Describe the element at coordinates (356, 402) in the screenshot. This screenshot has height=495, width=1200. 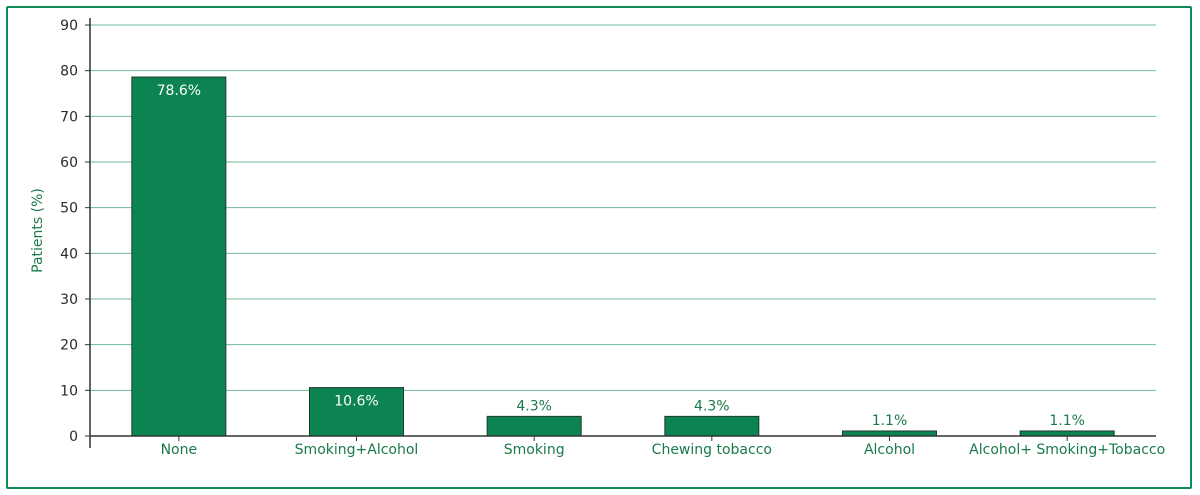
I see `data-label-1: 10.6%` at that location.